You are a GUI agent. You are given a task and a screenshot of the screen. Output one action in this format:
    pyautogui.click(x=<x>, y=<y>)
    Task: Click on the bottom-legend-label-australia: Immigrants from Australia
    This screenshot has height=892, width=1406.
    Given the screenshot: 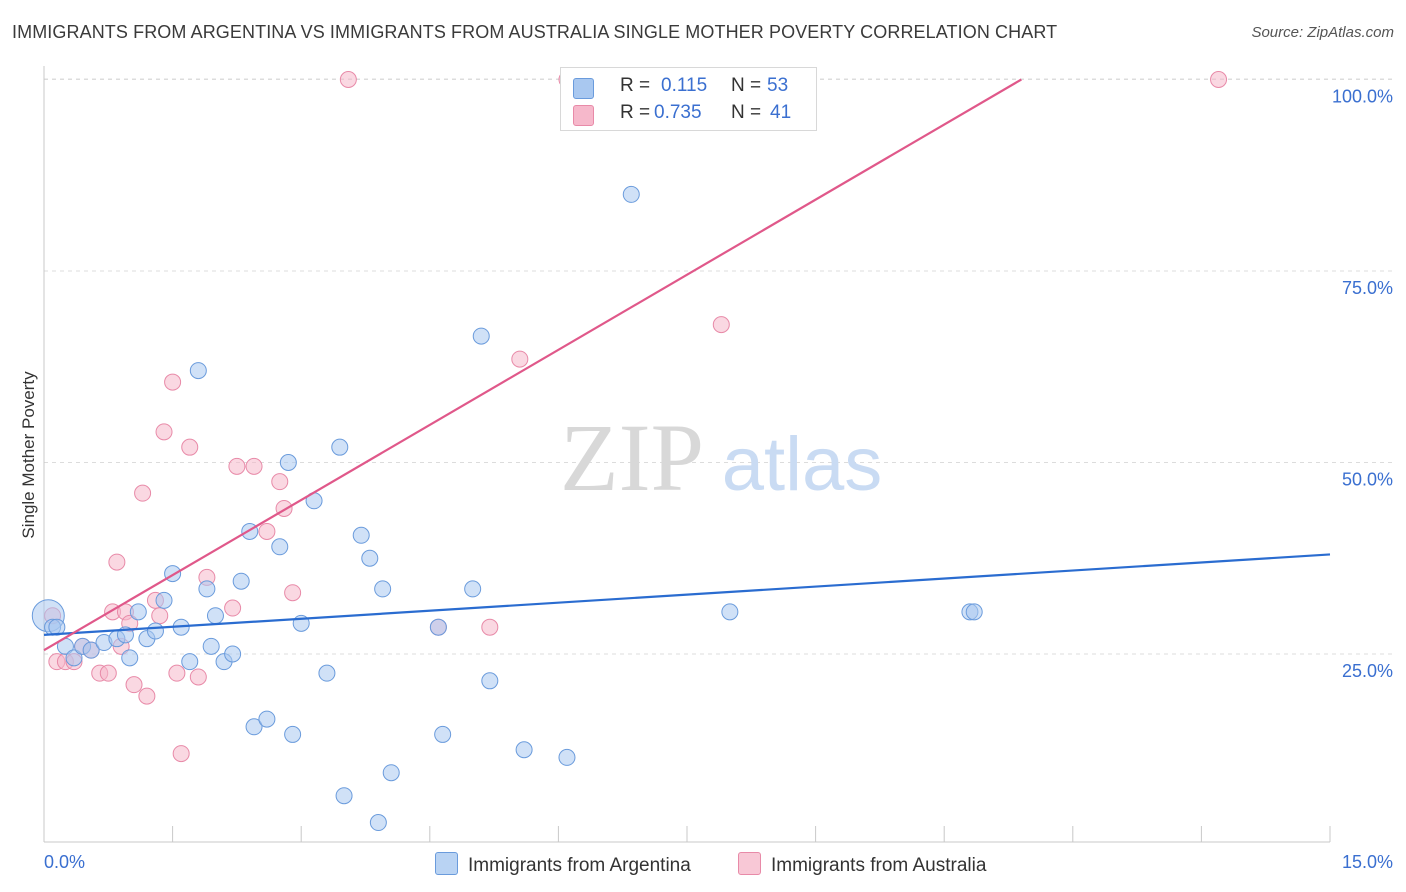 What is the action you would take?
    pyautogui.click(x=879, y=865)
    